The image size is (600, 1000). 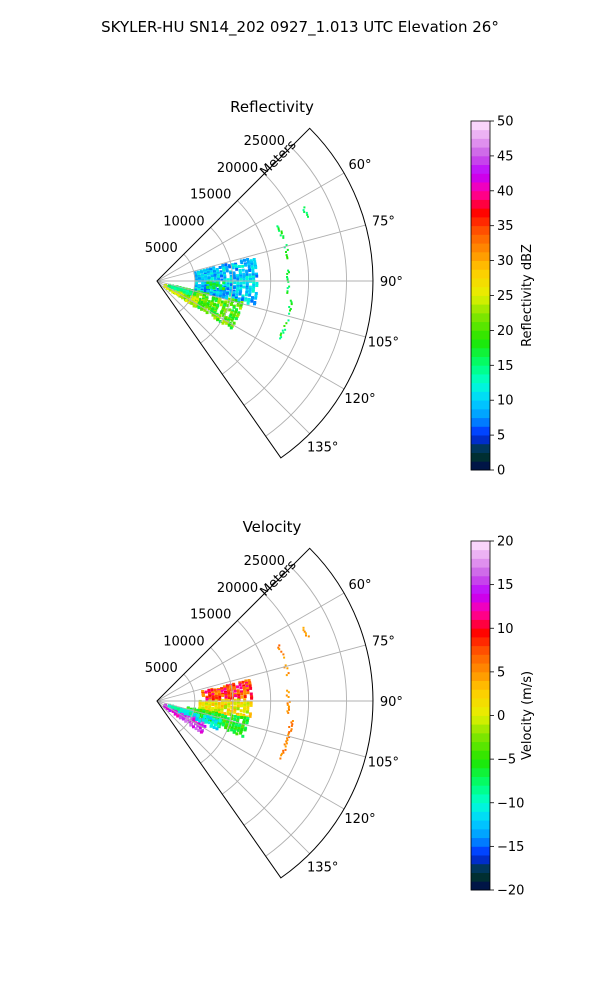 I want to click on colorbar-tick-label: 10, so click(x=505, y=629).